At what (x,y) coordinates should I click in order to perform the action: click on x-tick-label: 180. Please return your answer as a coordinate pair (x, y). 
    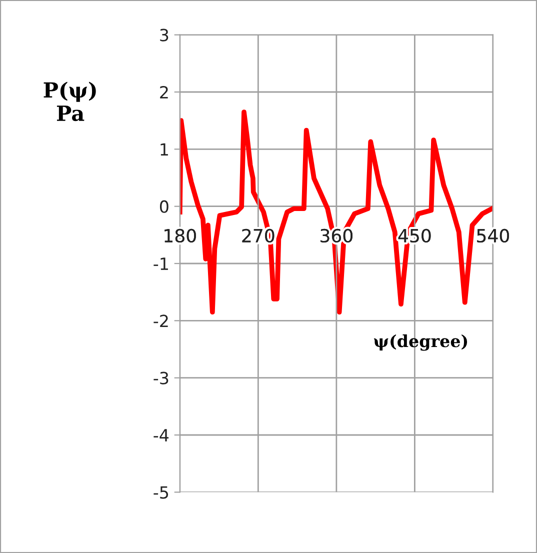
    Looking at the image, I should click on (180, 235).